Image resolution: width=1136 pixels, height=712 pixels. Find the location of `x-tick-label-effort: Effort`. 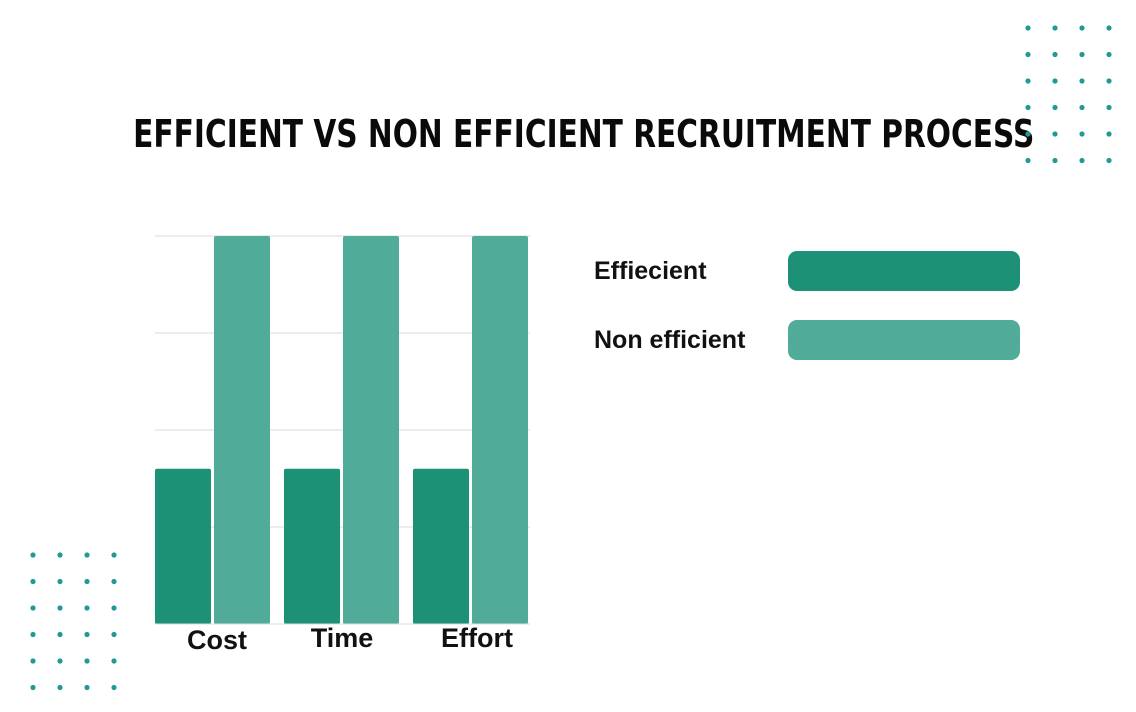

x-tick-label-effort: Effort is located at coordinates (477, 638).